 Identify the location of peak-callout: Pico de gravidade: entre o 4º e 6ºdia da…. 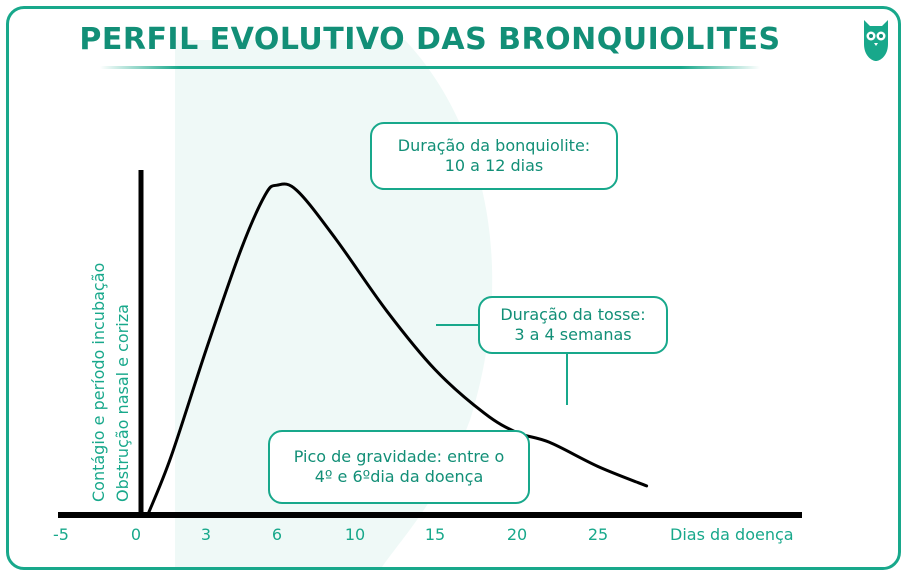
(399, 467).